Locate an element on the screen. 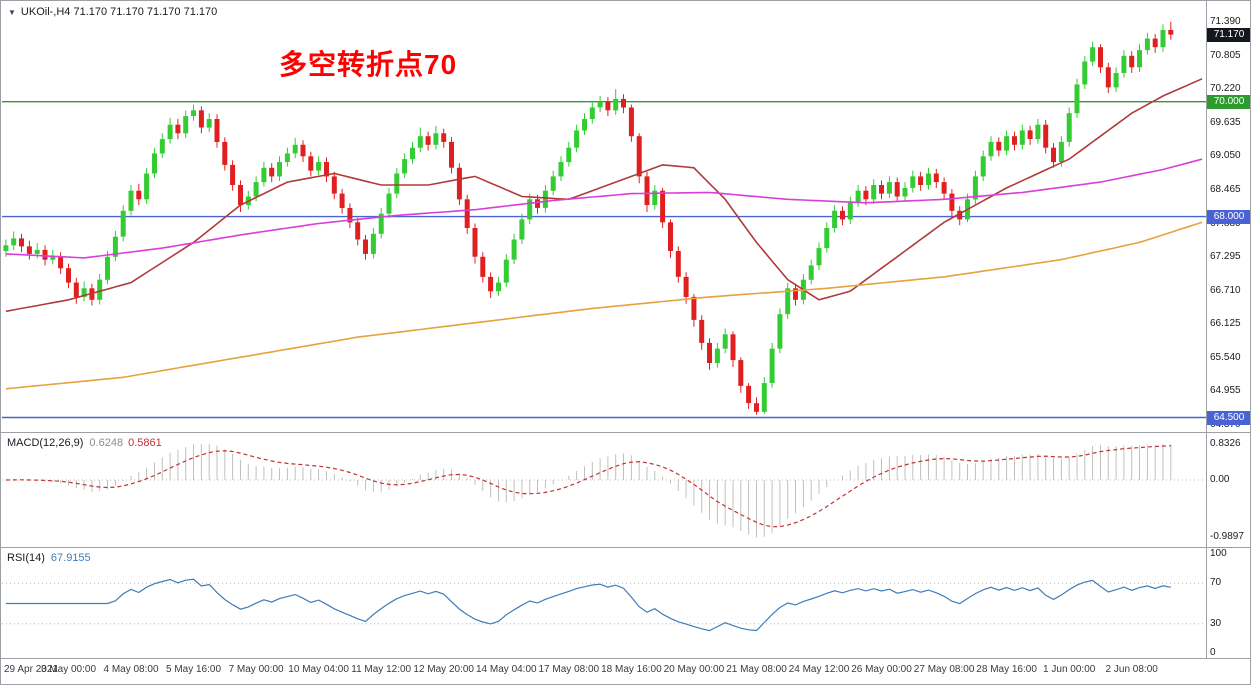 This screenshot has height=685, width=1251. macd-axis-min: -0.9897 is located at coordinates (1227, 537).